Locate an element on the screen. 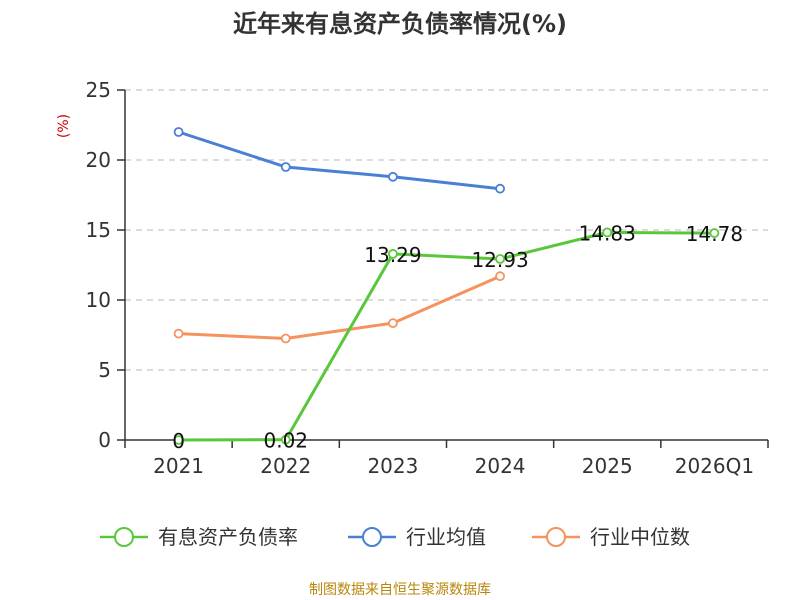 This screenshot has height=600, width=800. series-0-point-2021 is located at coordinates (178, 440).